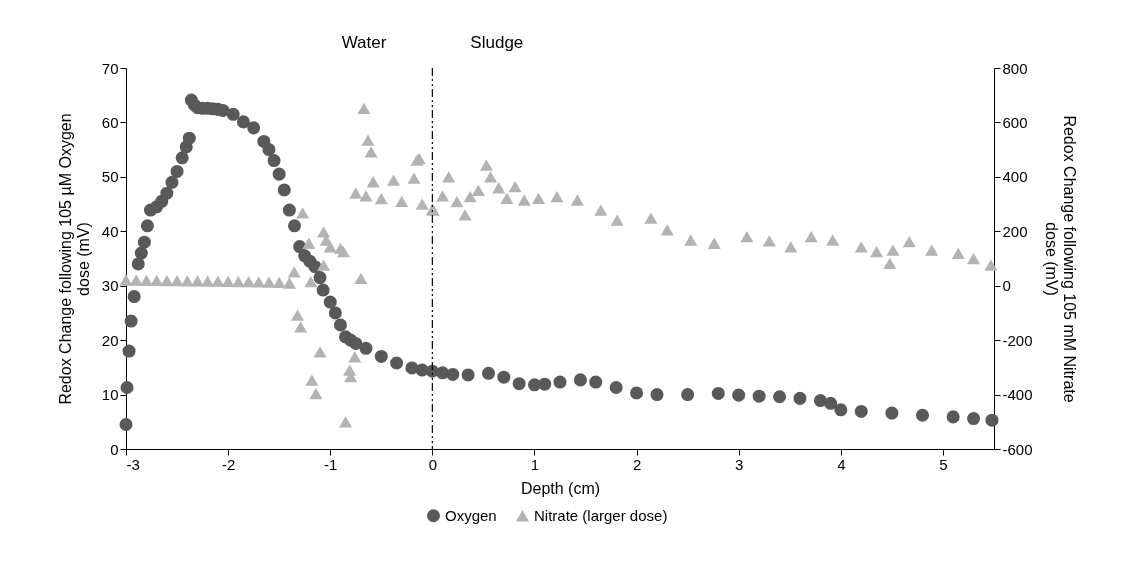  Describe the element at coordinates (331, 464) in the screenshot. I see `x-tick-label: -1` at that location.